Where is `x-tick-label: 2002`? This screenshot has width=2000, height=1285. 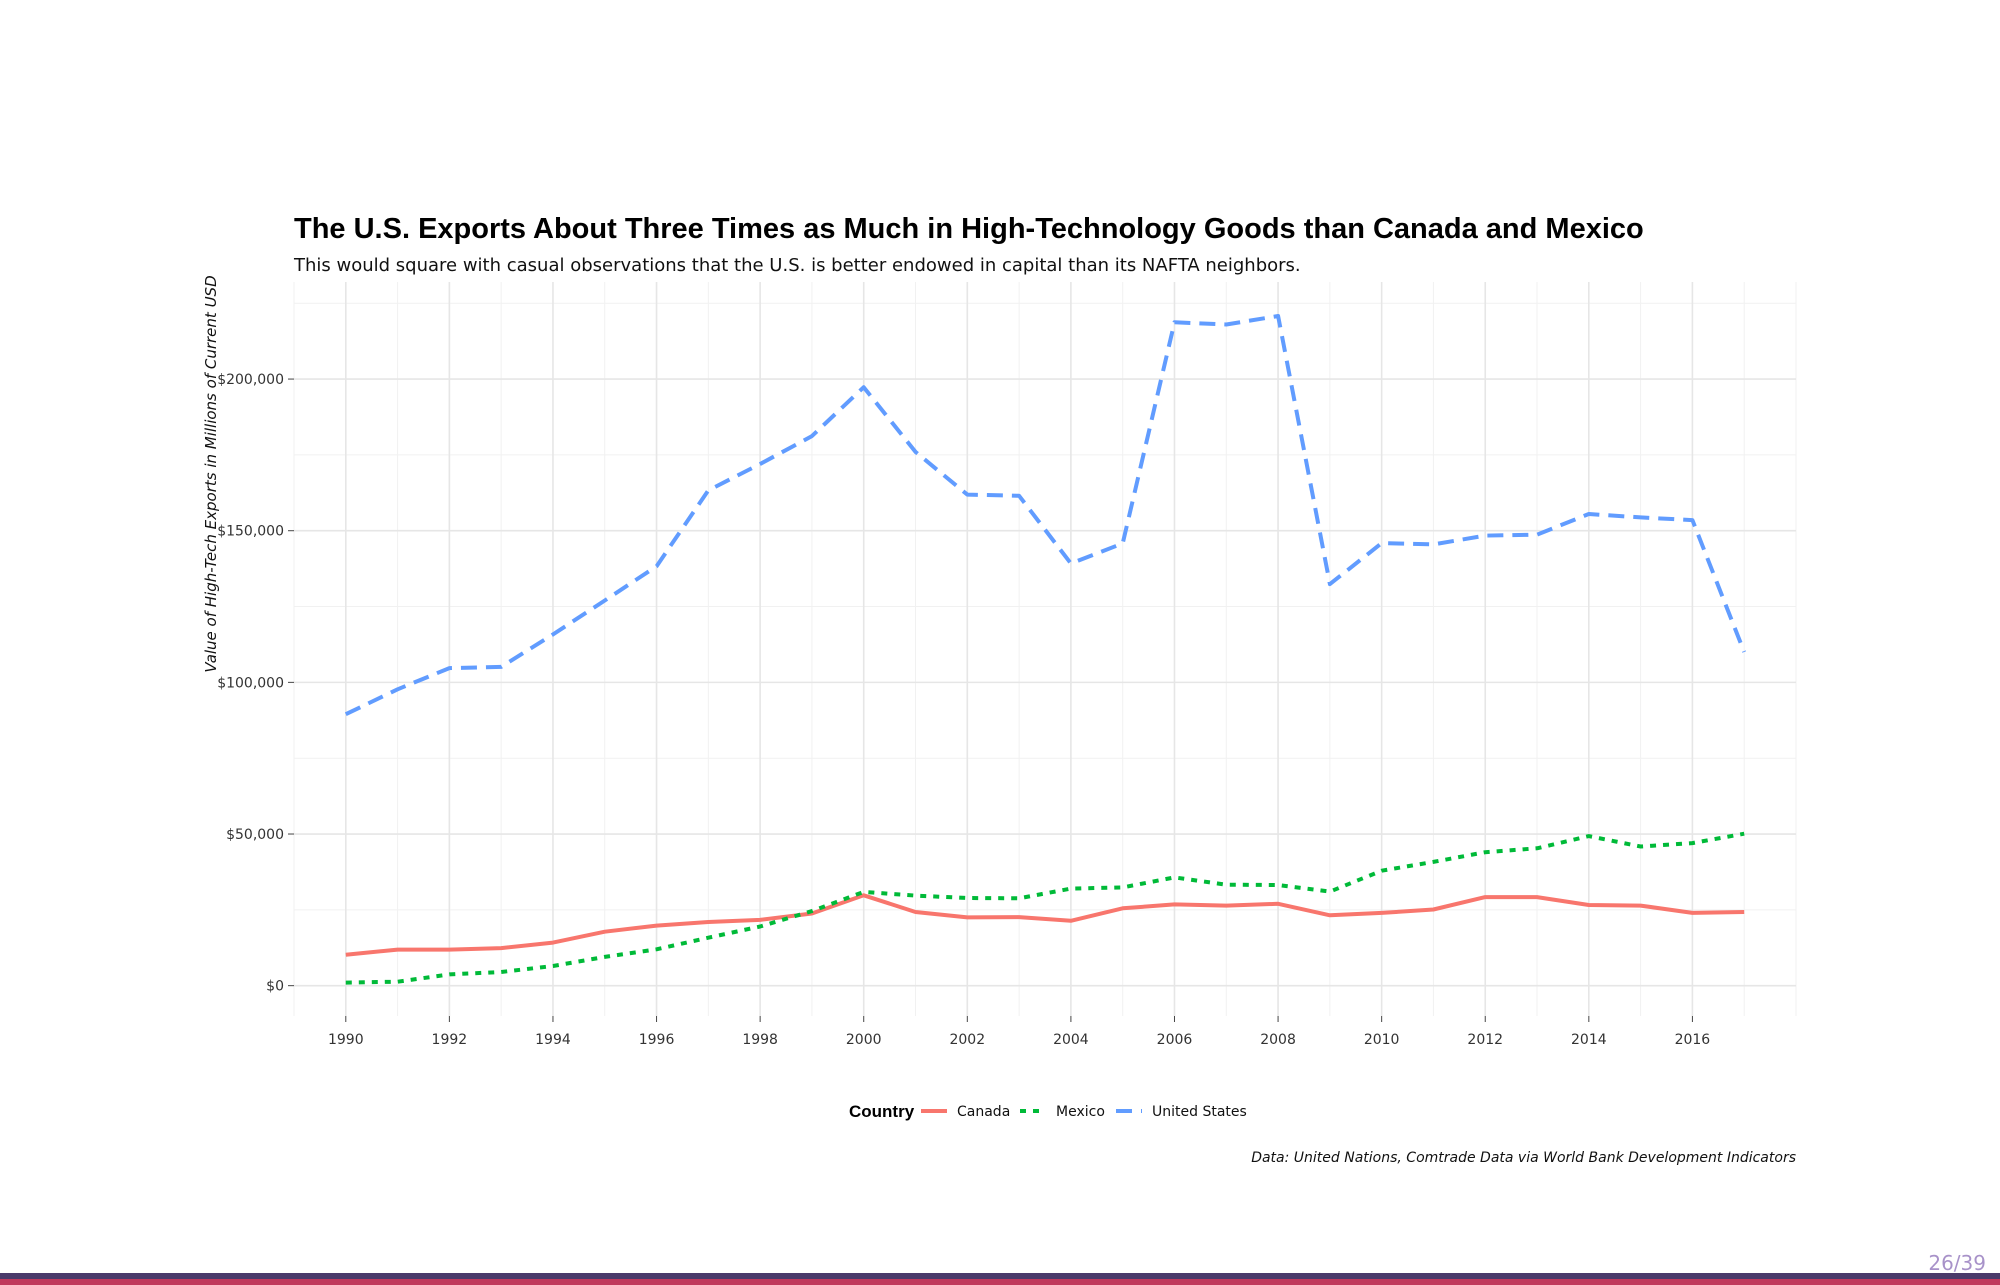 x-tick-label: 2002 is located at coordinates (967, 1040).